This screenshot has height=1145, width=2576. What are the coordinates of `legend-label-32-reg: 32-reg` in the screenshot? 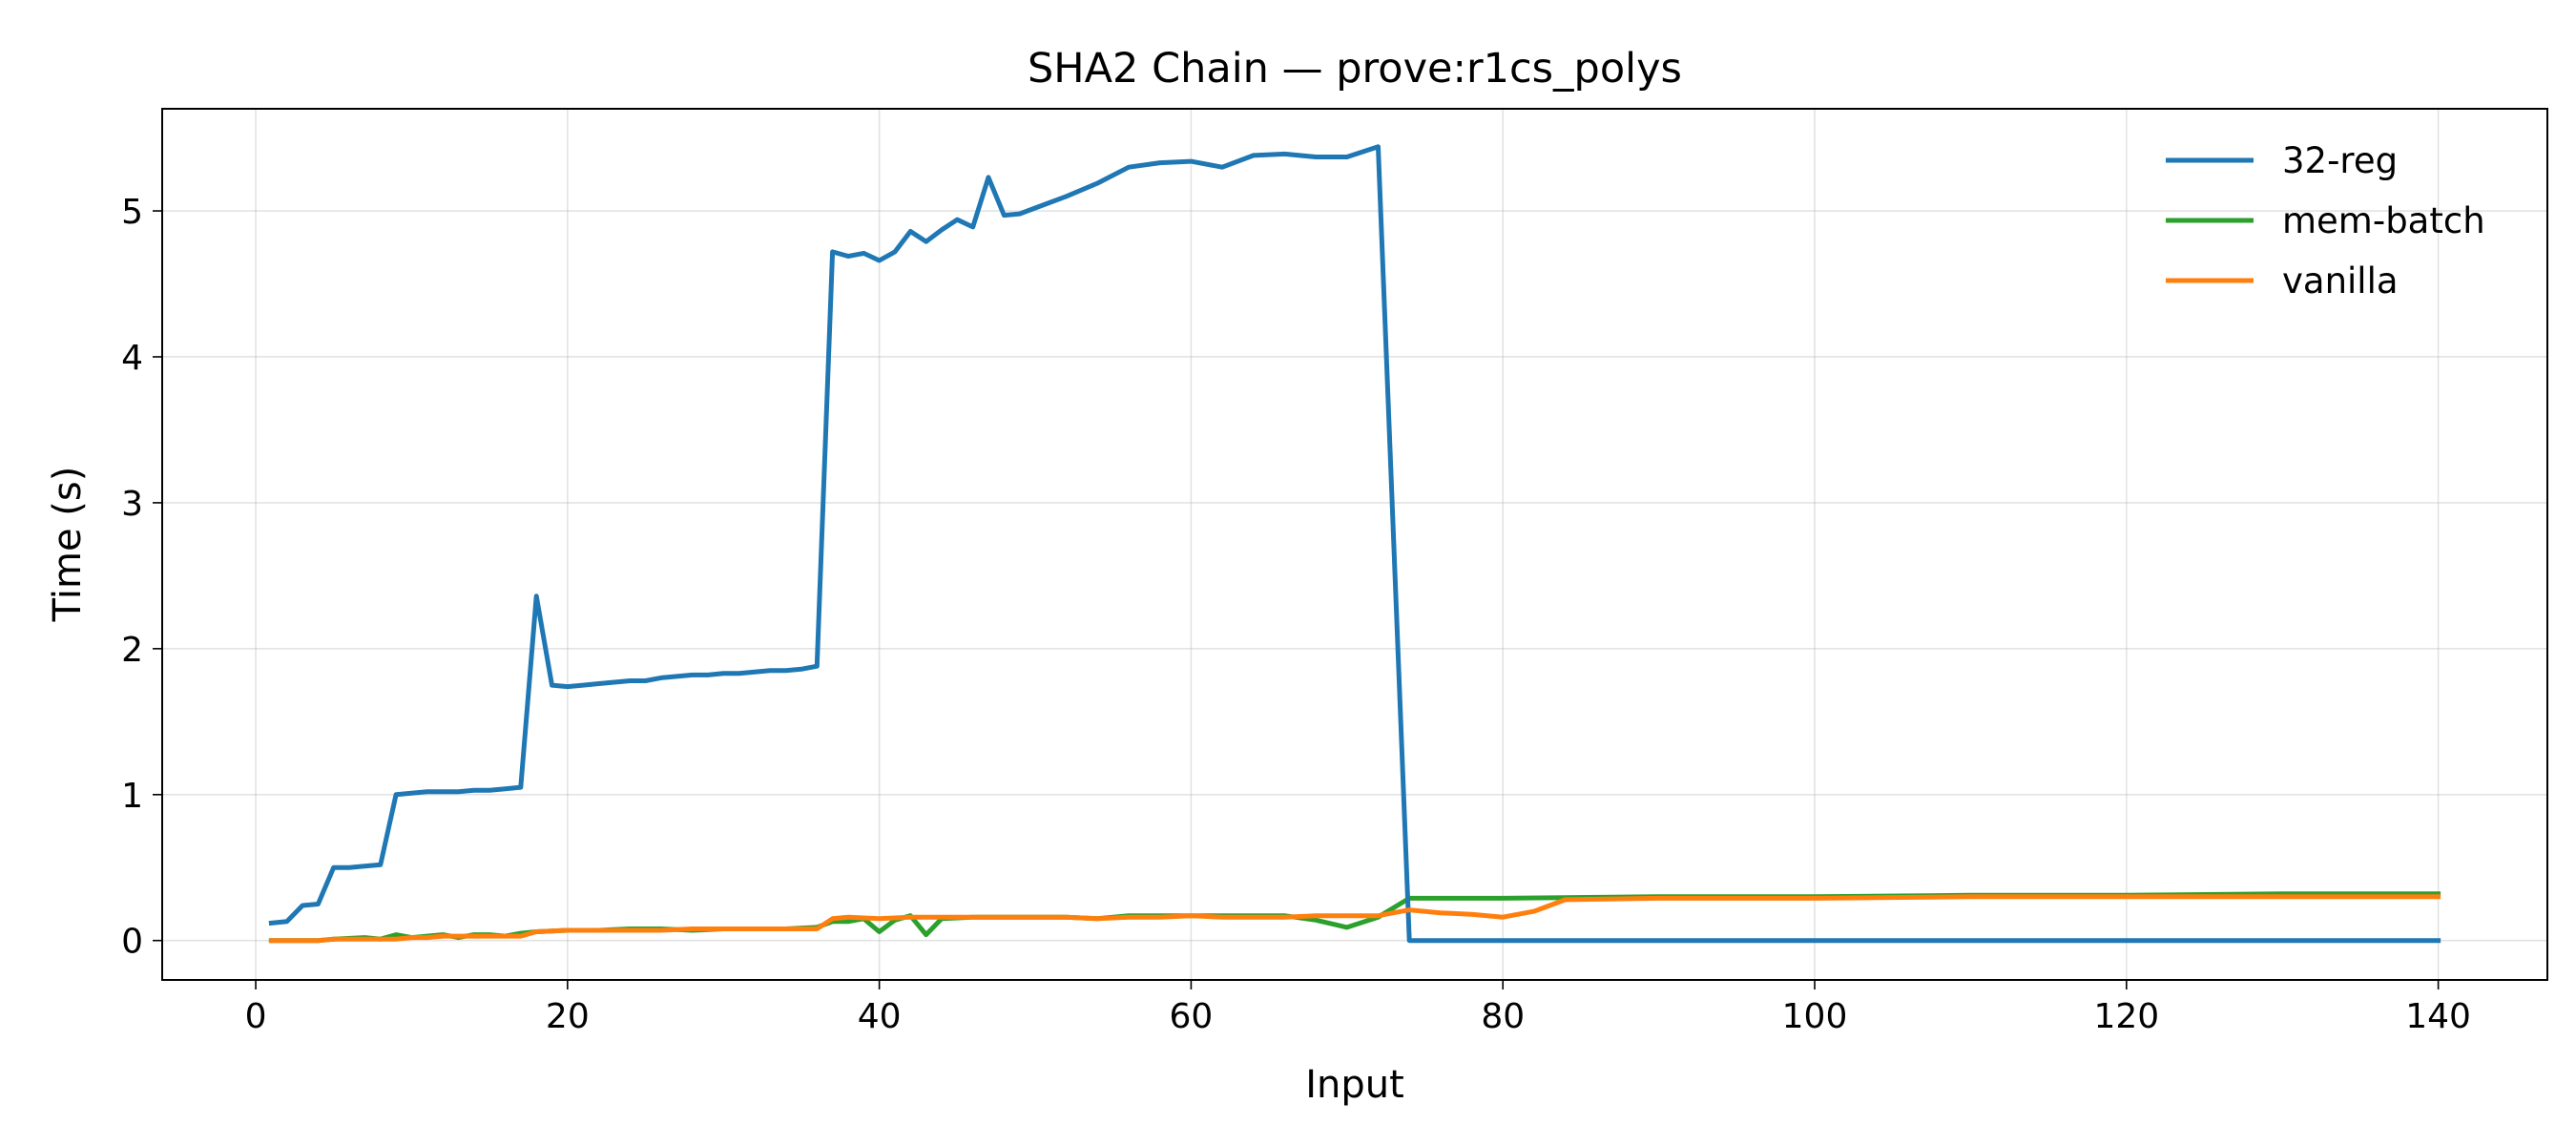 It's located at (2340, 160).